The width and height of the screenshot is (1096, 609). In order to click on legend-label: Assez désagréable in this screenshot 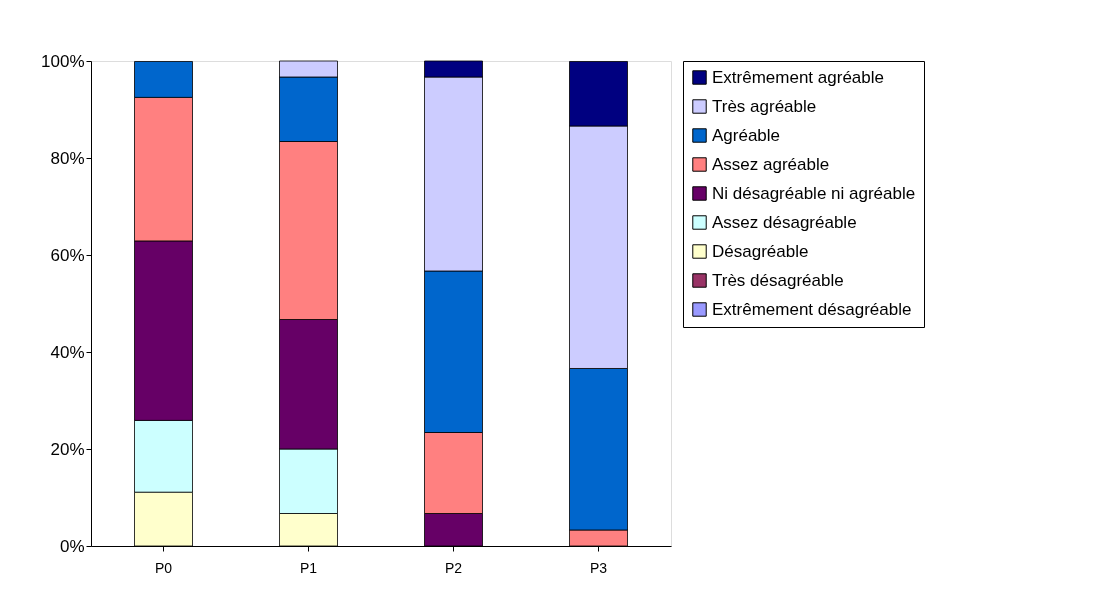, I will do `click(784, 222)`.